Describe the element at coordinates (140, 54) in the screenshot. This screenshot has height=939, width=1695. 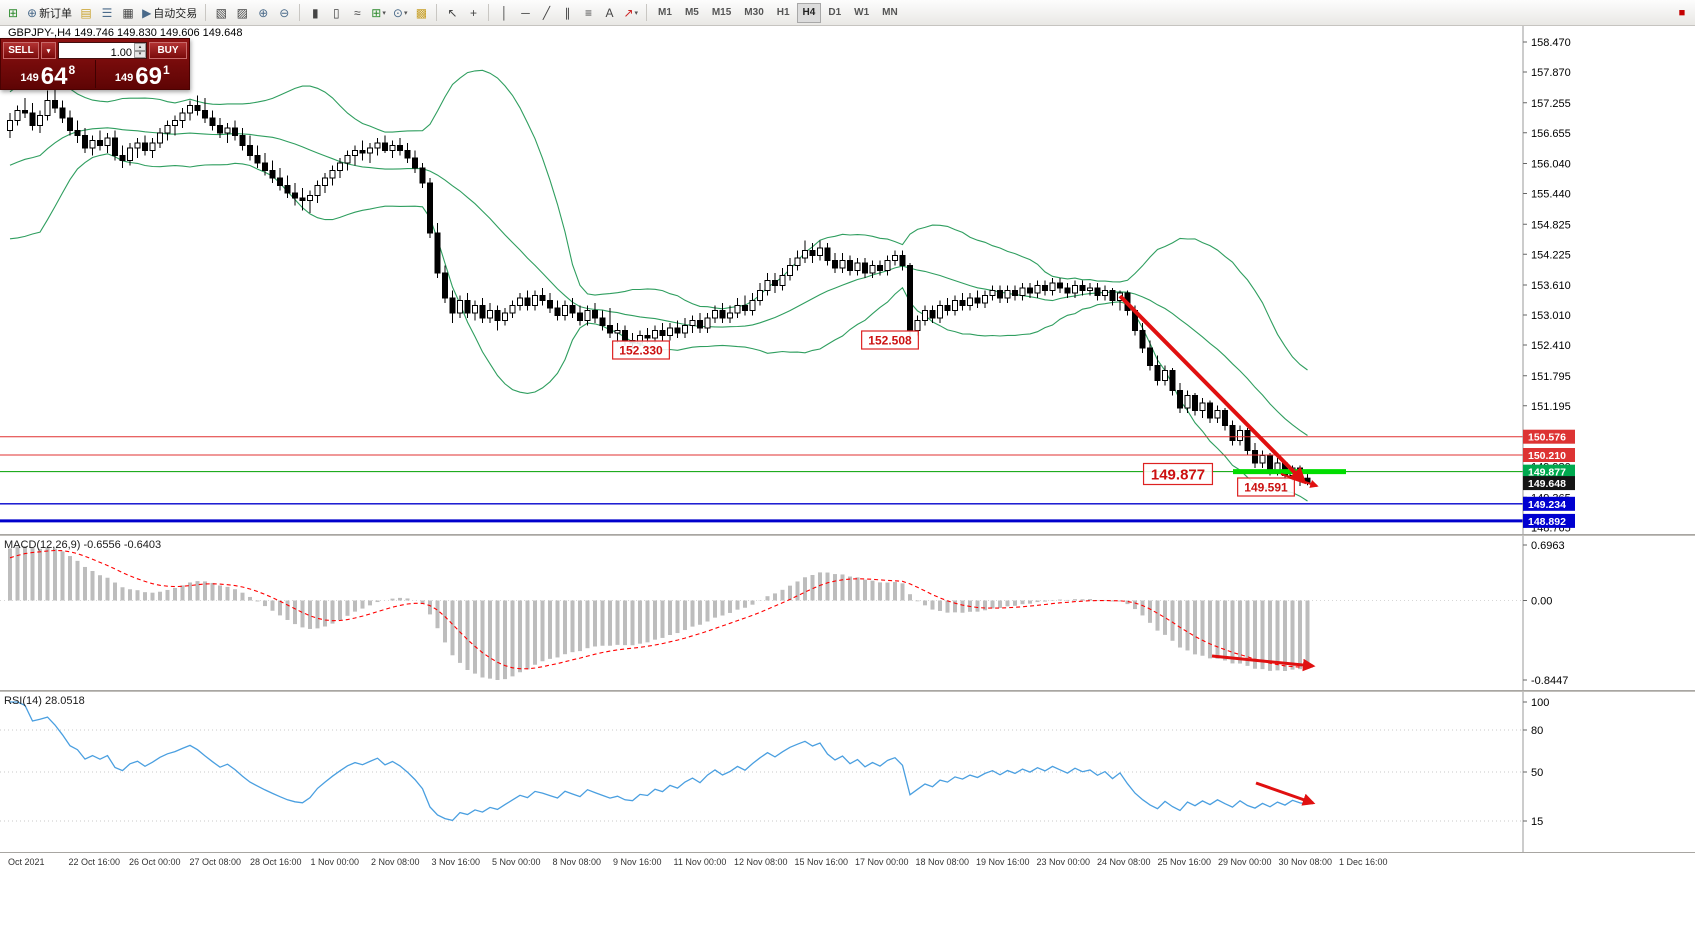
I see `volume-decrease-button: ▾` at that location.